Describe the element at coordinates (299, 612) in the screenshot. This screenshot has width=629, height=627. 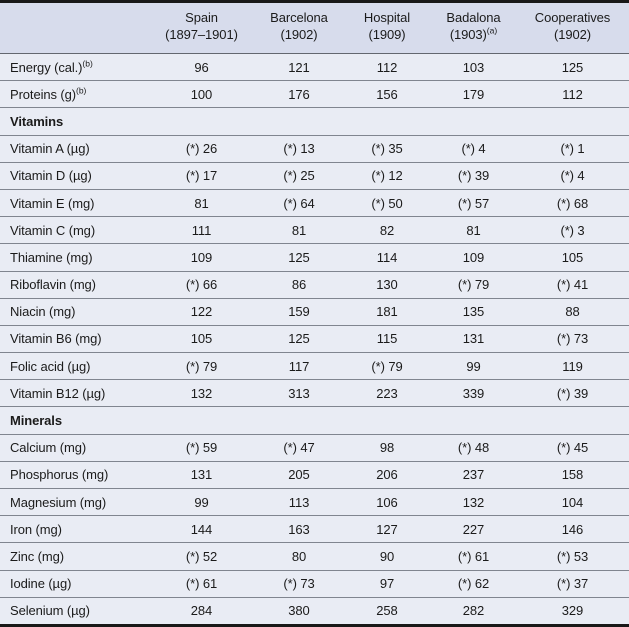
I see `value-cell: 380` at that location.